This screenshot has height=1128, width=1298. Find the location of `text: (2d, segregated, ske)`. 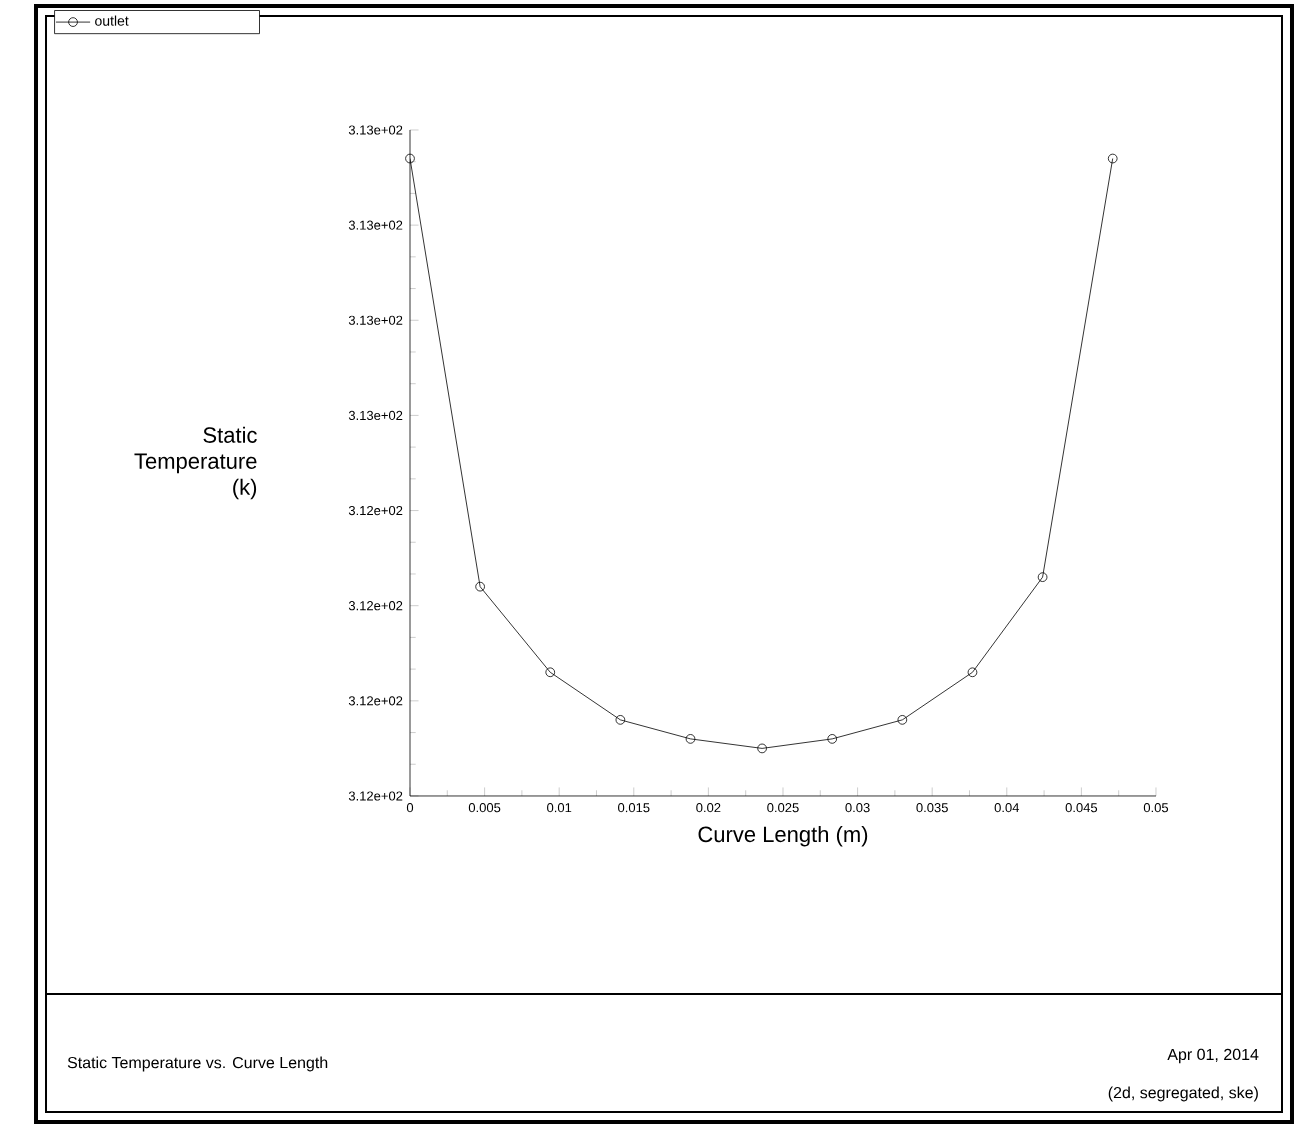

text: (2d, segregated, ske) is located at coordinates (1183, 1094).